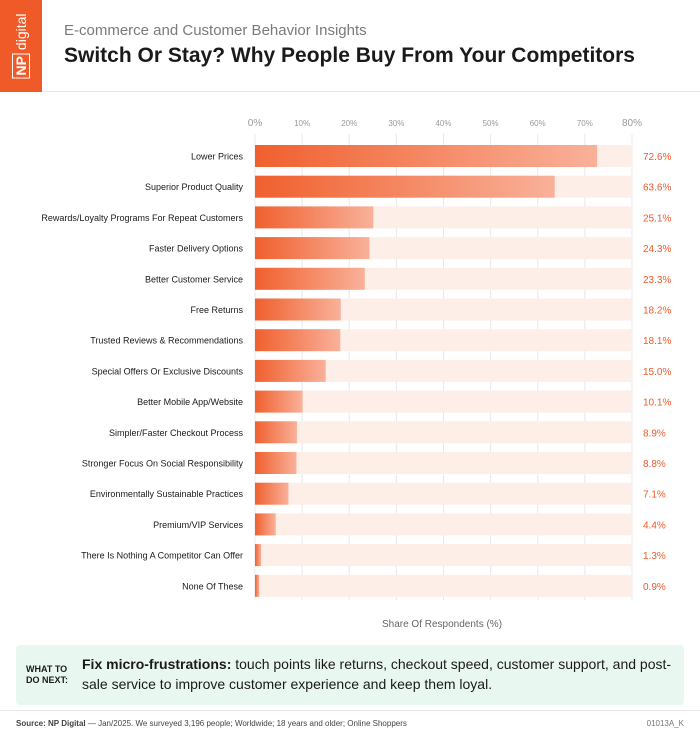 This screenshot has height=739, width=700. I want to click on bar-row: Better Mobile App/Website 10.1%, so click(404, 401).